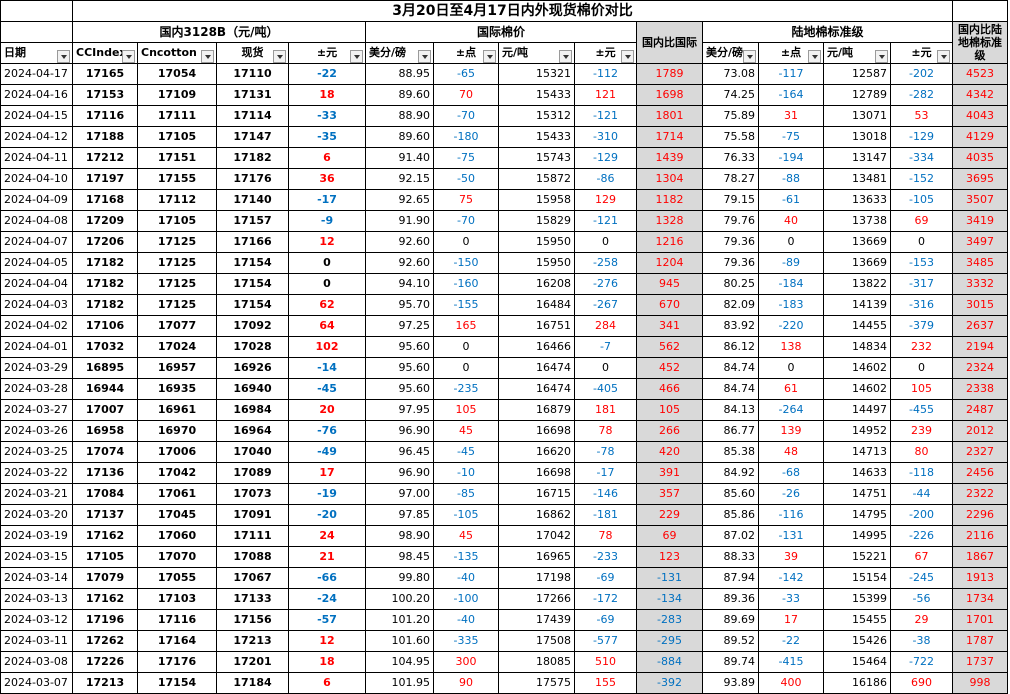  I want to click on cell-dom-vs-land: 2338, so click(980, 389).